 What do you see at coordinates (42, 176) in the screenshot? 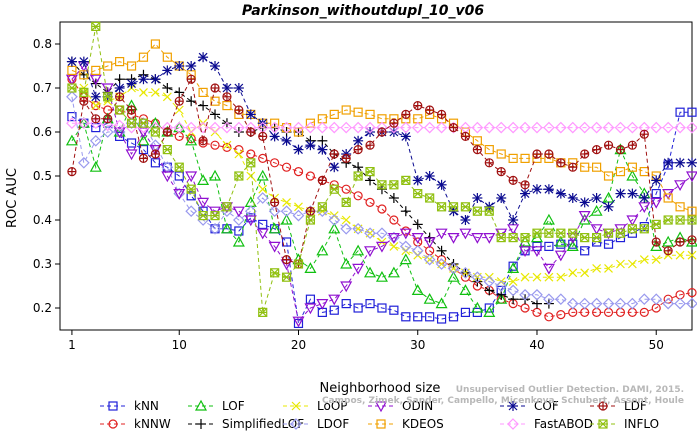
I see `y-tick-label: 0.5` at bounding box center [42, 176].